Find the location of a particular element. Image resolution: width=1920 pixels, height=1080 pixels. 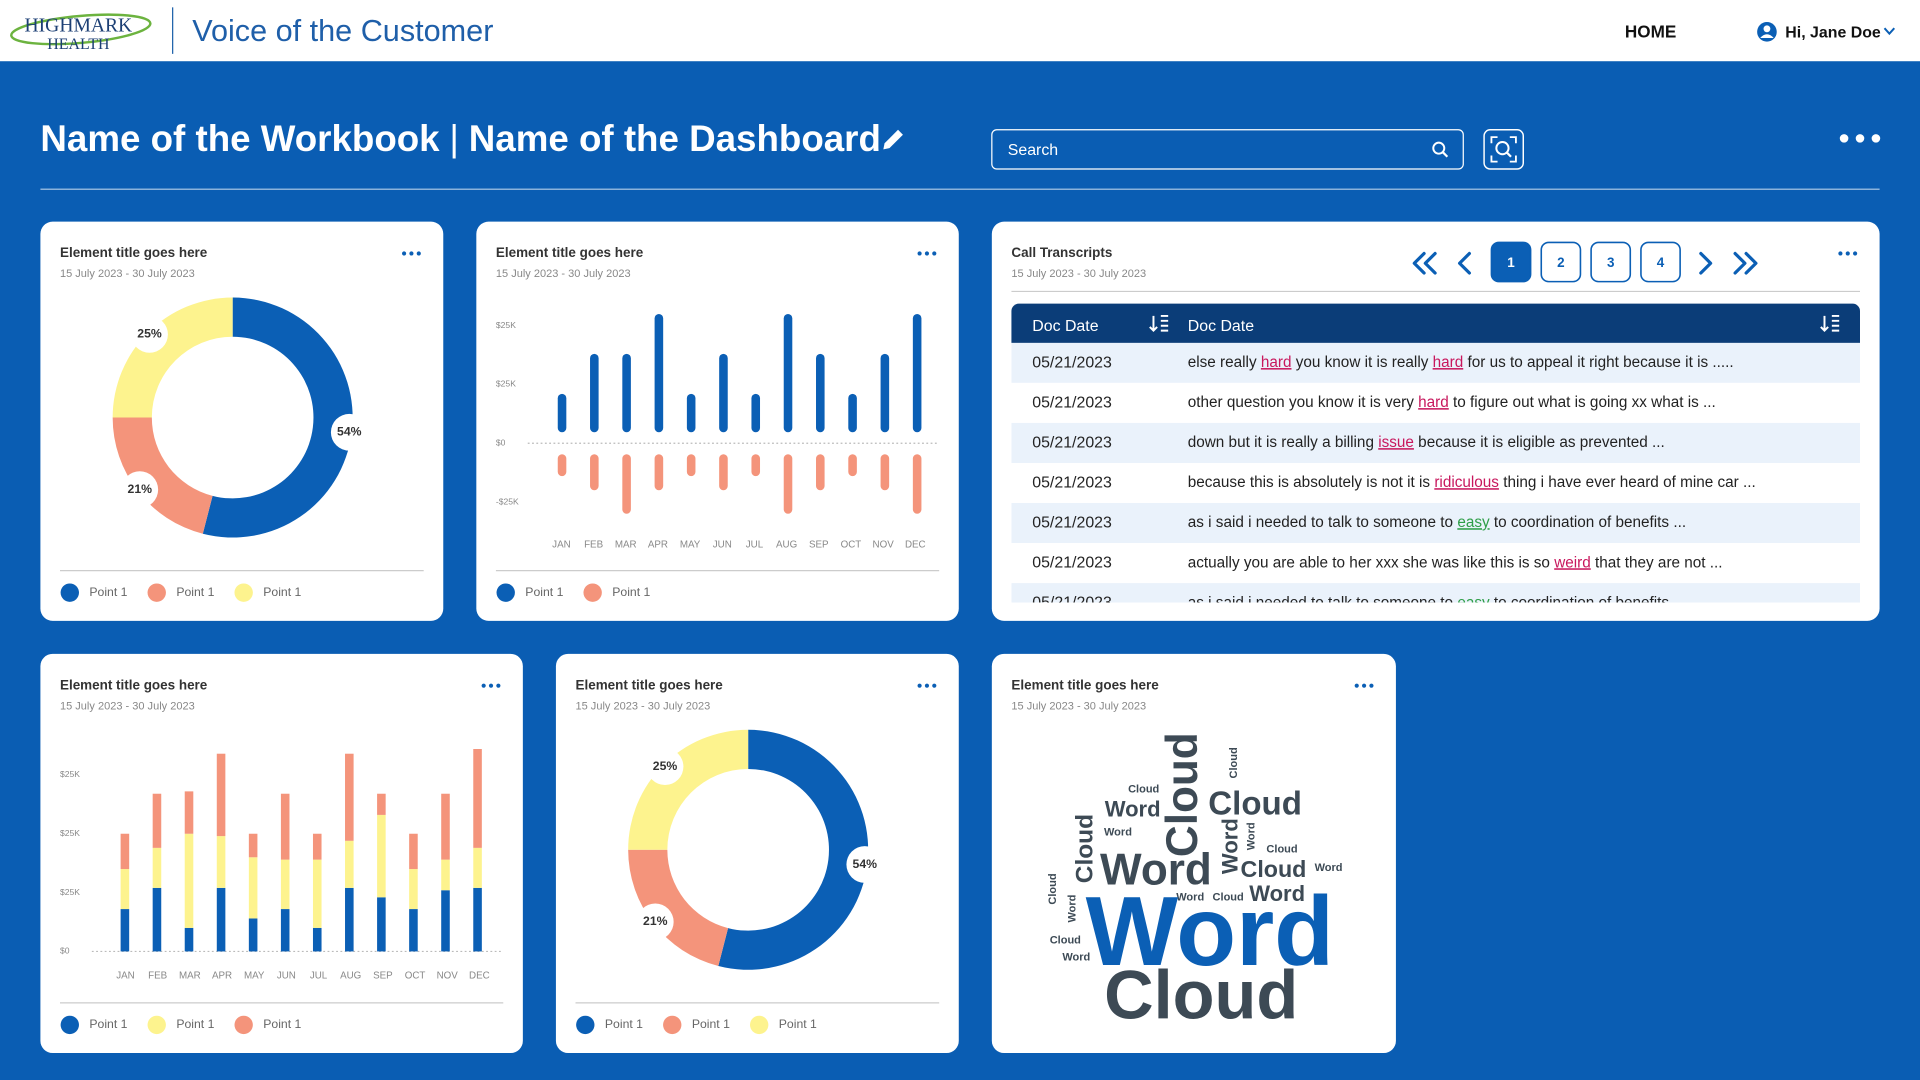

keyword-highlight: issue is located at coordinates (1396, 442).